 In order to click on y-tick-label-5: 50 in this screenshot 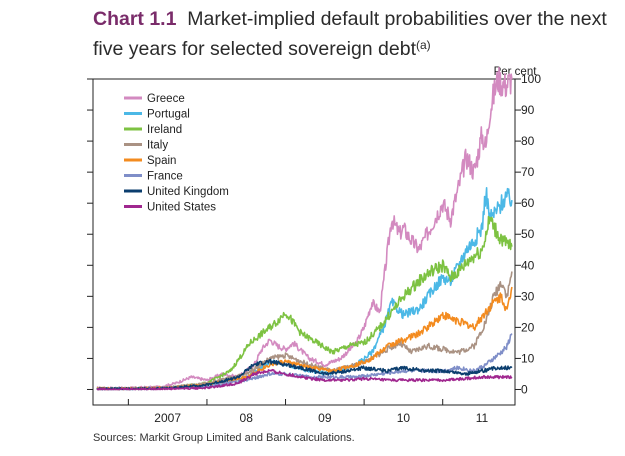, I will do `click(528, 234)`.